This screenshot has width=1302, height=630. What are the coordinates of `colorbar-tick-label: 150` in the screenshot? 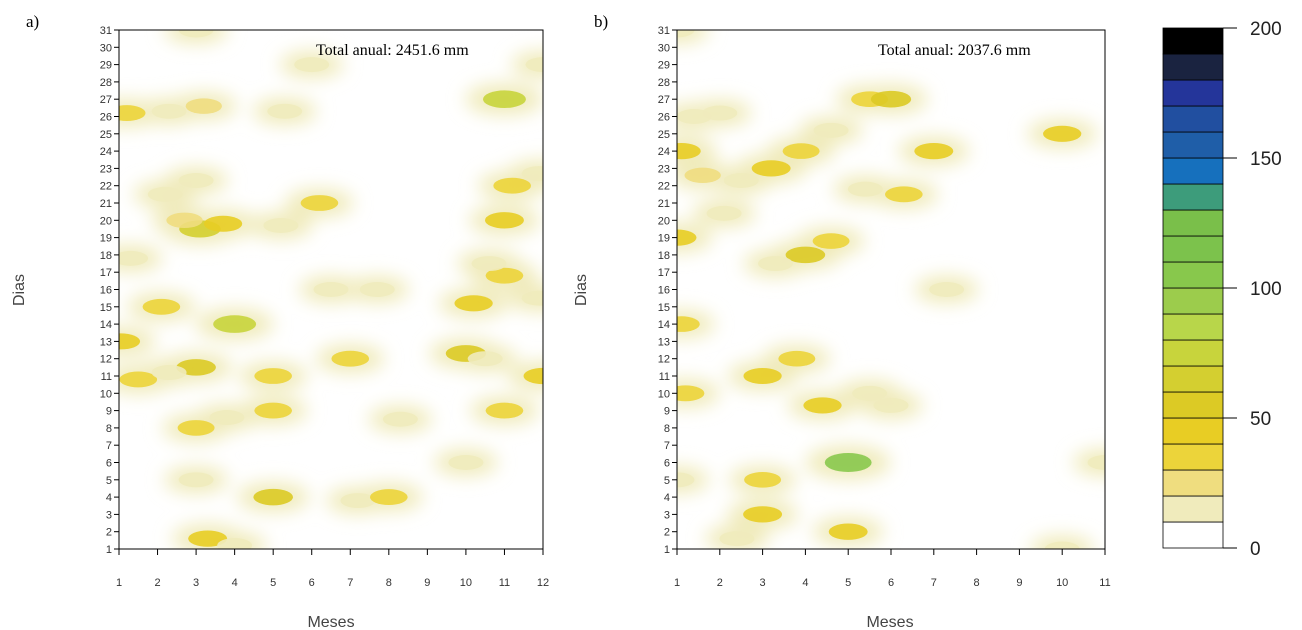 It's located at (1266, 159).